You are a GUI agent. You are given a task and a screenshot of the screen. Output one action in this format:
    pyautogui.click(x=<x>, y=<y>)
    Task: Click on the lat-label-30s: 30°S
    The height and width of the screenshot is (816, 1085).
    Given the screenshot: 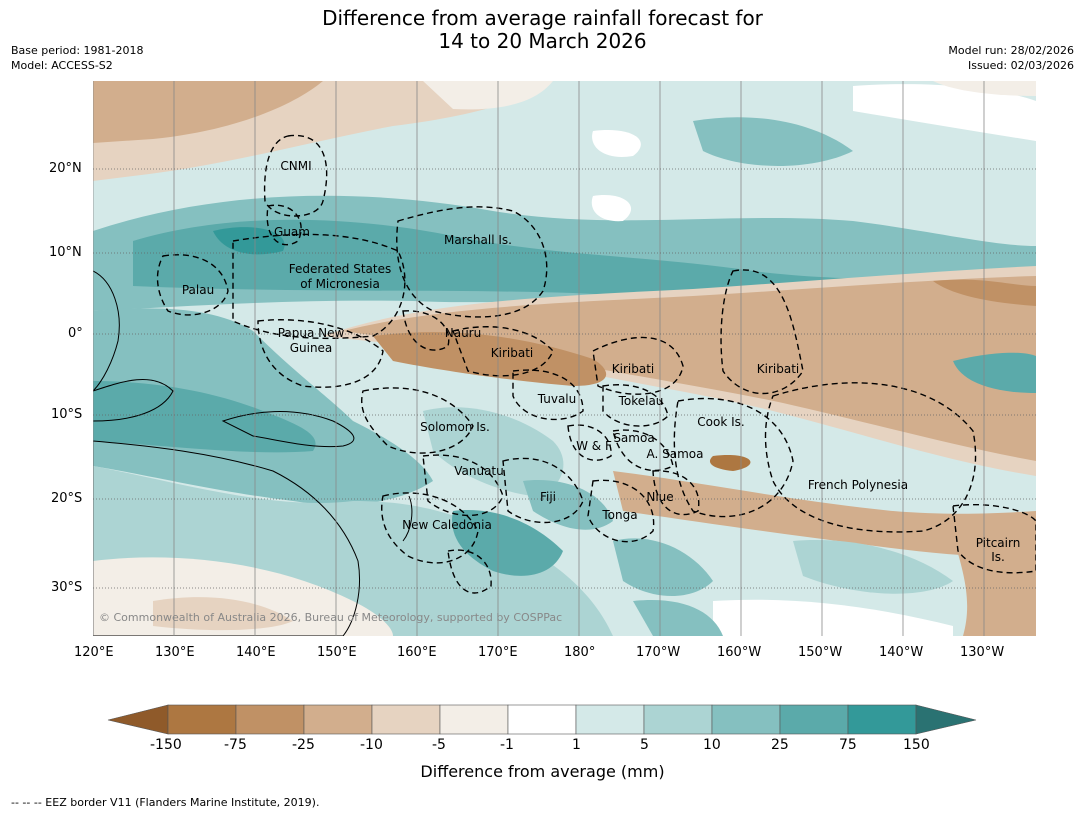 What is the action you would take?
    pyautogui.click(x=67, y=587)
    